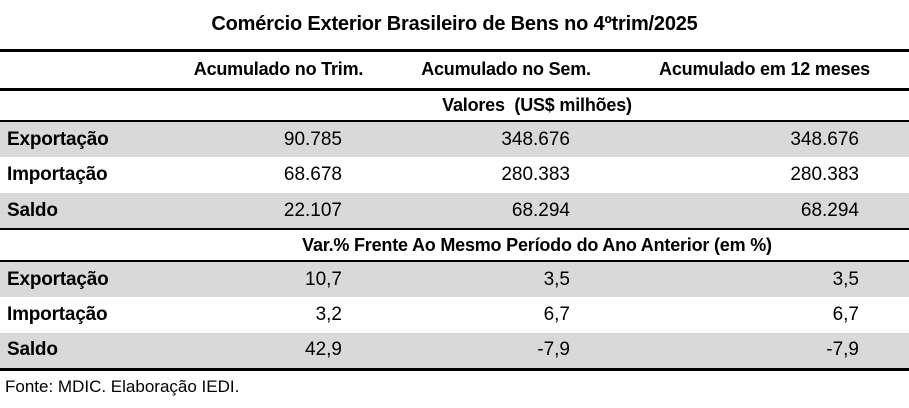 Image resolution: width=909 pixels, height=408 pixels. I want to click on variation-importacao-trim: 3,2, so click(328, 314).